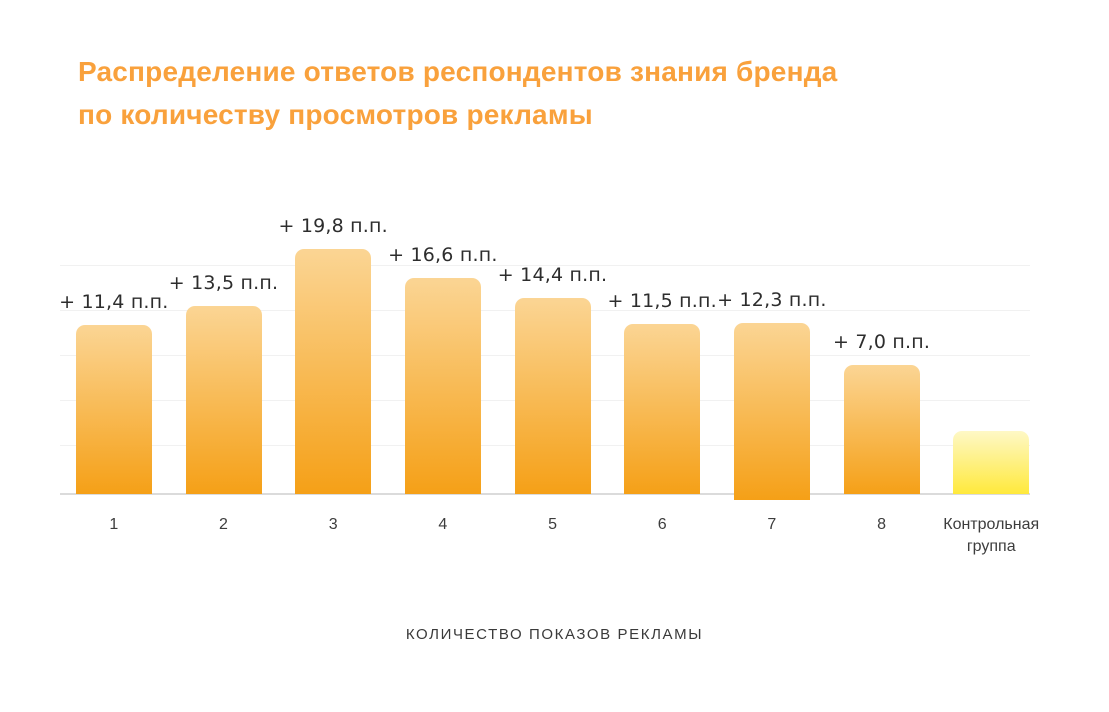 The image size is (1109, 712). Describe the element at coordinates (554, 634) in the screenshot. I see `x-axis-title: КОЛИЧЕСТВО ПОКАЗОВ РЕКЛАМЫ` at that location.